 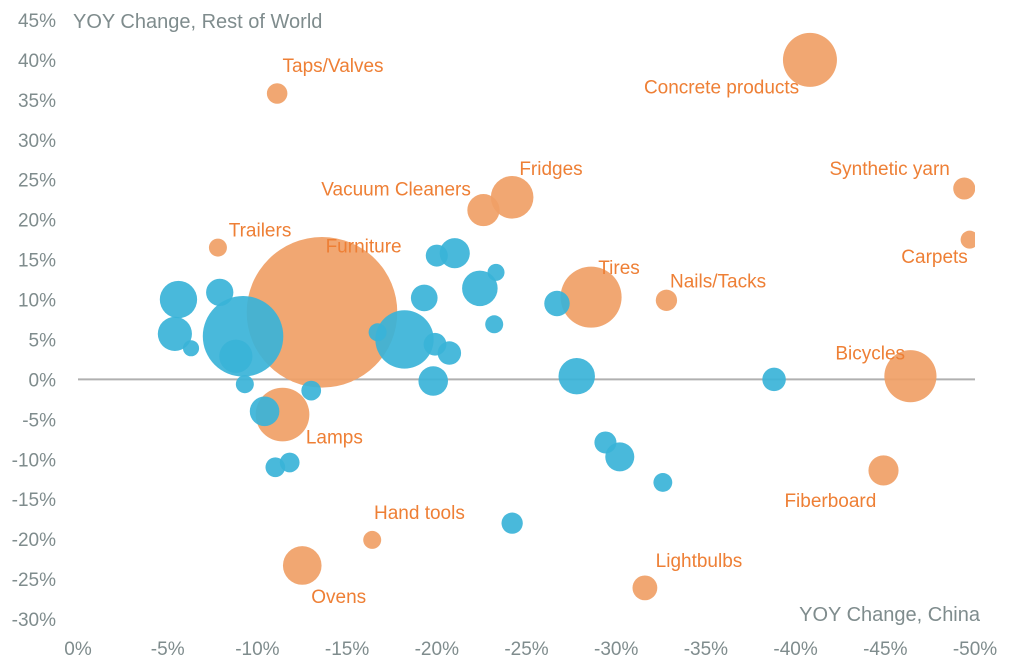 I want to click on x-axis-title: YOY Change, China, so click(x=890, y=615).